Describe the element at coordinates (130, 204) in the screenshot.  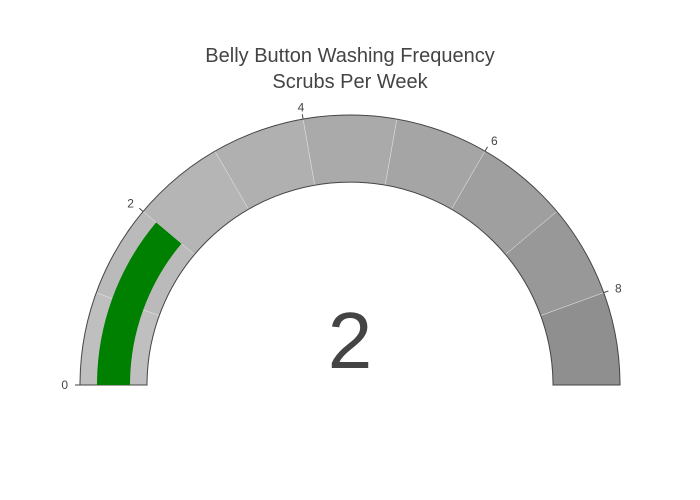
I see `gauge-tick-label: 2` at that location.